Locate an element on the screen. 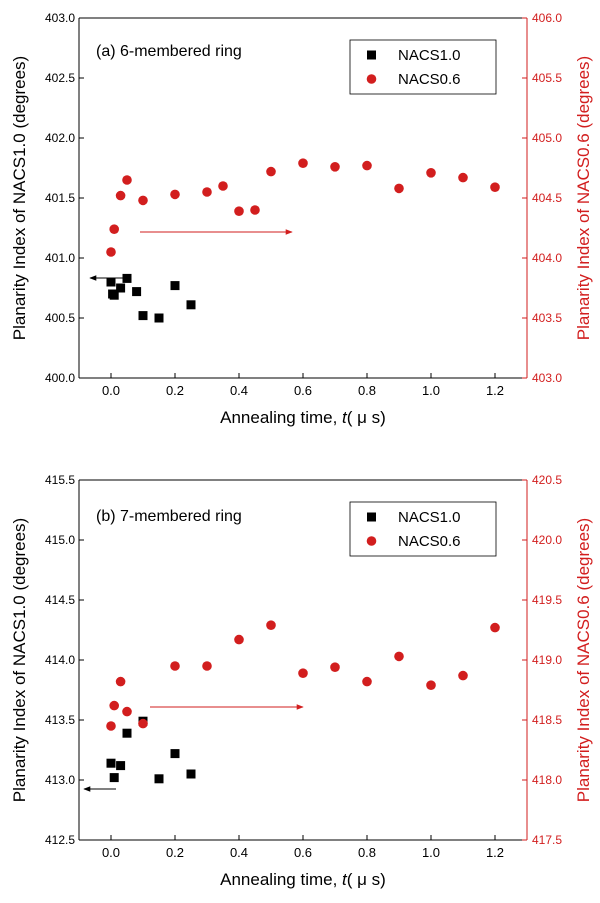 The image size is (600, 903). right-y-tick-label: 405.0 is located at coordinates (547, 138).